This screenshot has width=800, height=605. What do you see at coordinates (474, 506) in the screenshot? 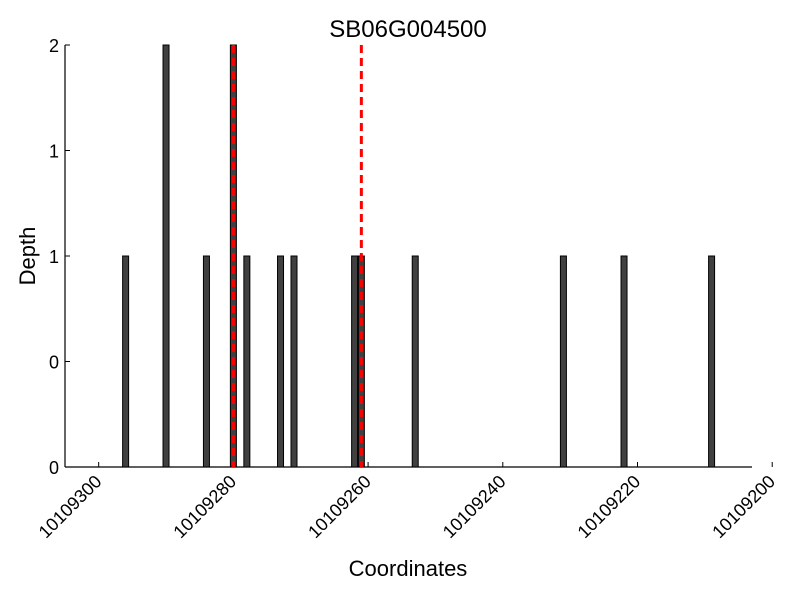
I see `x-tick-label: 10109240` at bounding box center [474, 506].